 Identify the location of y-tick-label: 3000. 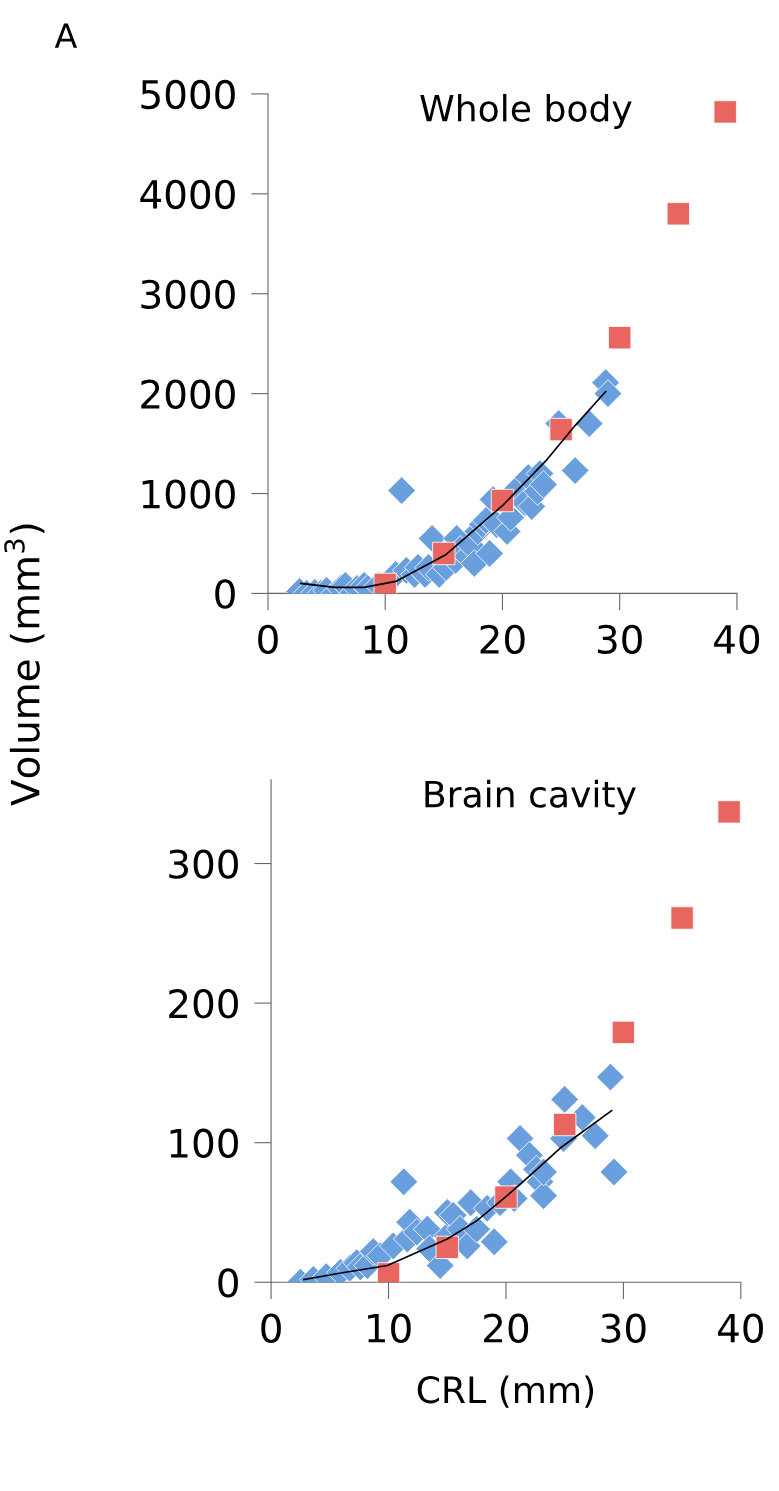
(188, 294).